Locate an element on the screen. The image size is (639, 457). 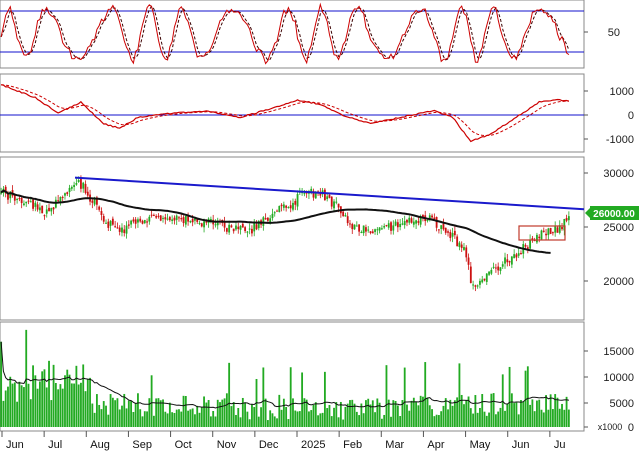
last-price-tag-pointer is located at coordinates (587, 213).